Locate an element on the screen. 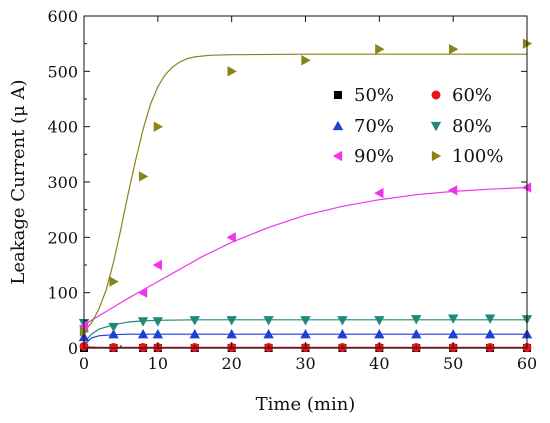 The image size is (550, 423). legend-label: 50% is located at coordinates (374, 95).